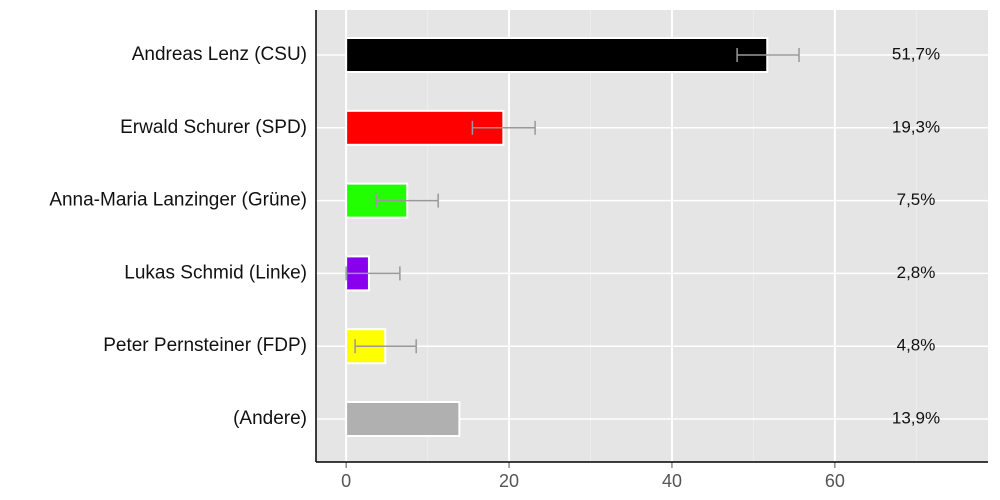 The image size is (1000, 500). I want to click on category-label: Lukas Schmid (Linke), so click(215, 272).